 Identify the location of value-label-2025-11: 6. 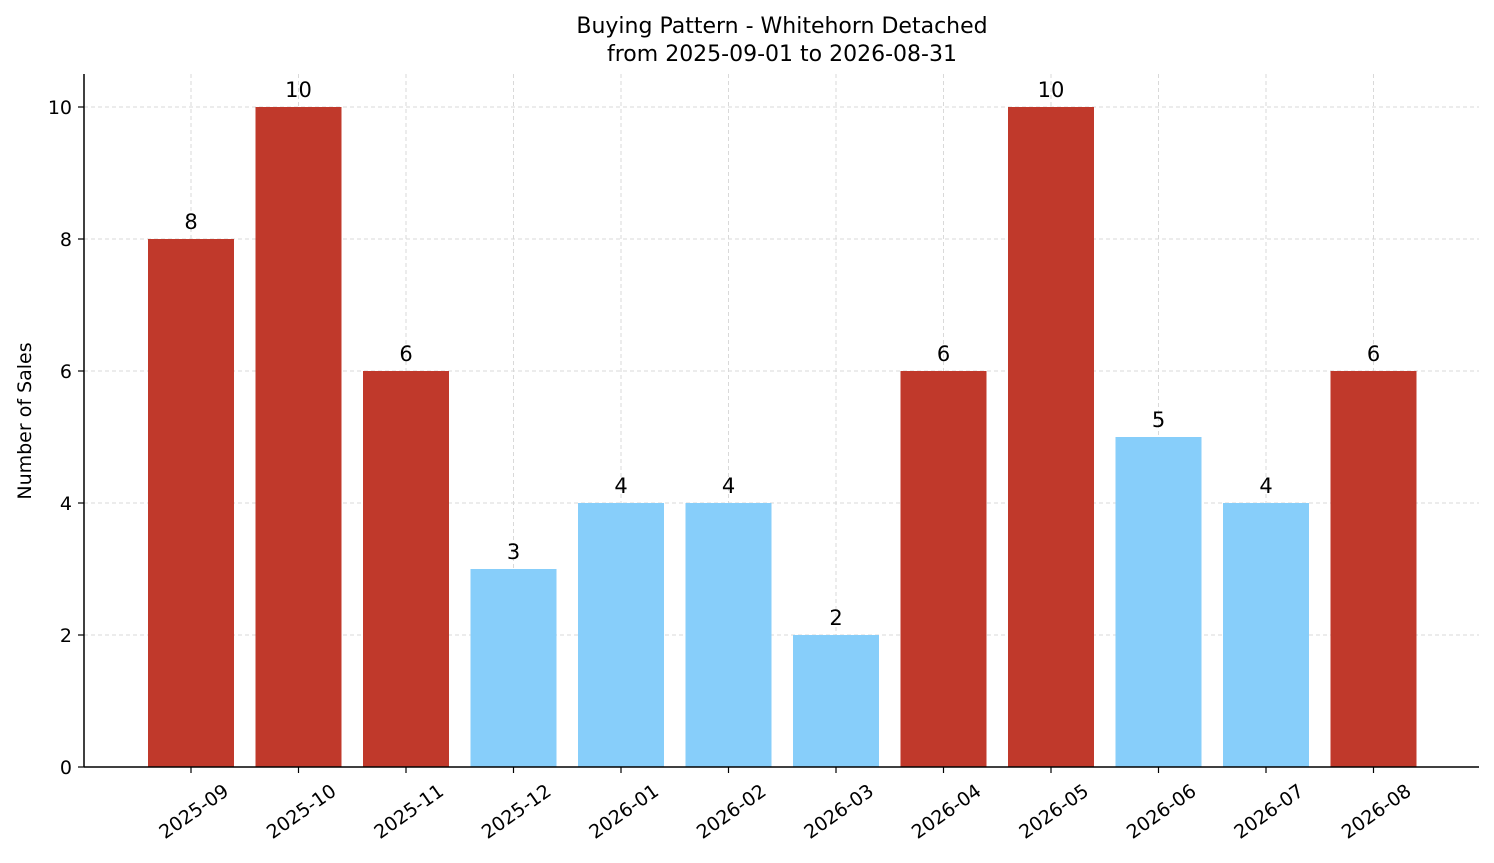
(405, 354).